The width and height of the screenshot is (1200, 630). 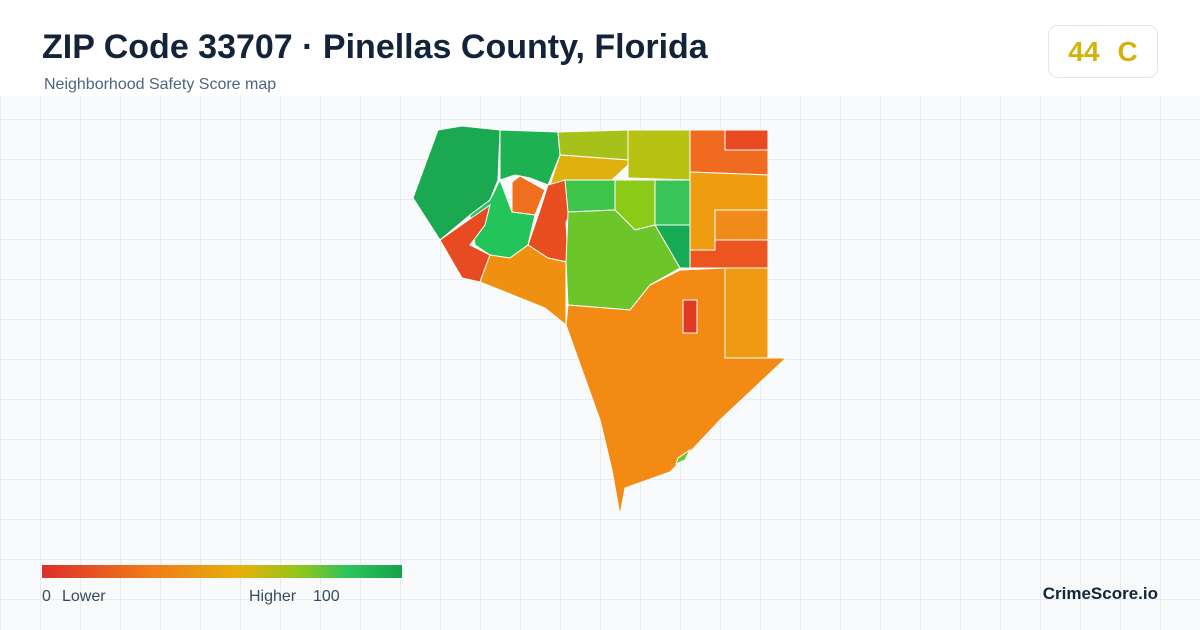 I want to click on legend-low-label: Lower, so click(x=84, y=596).